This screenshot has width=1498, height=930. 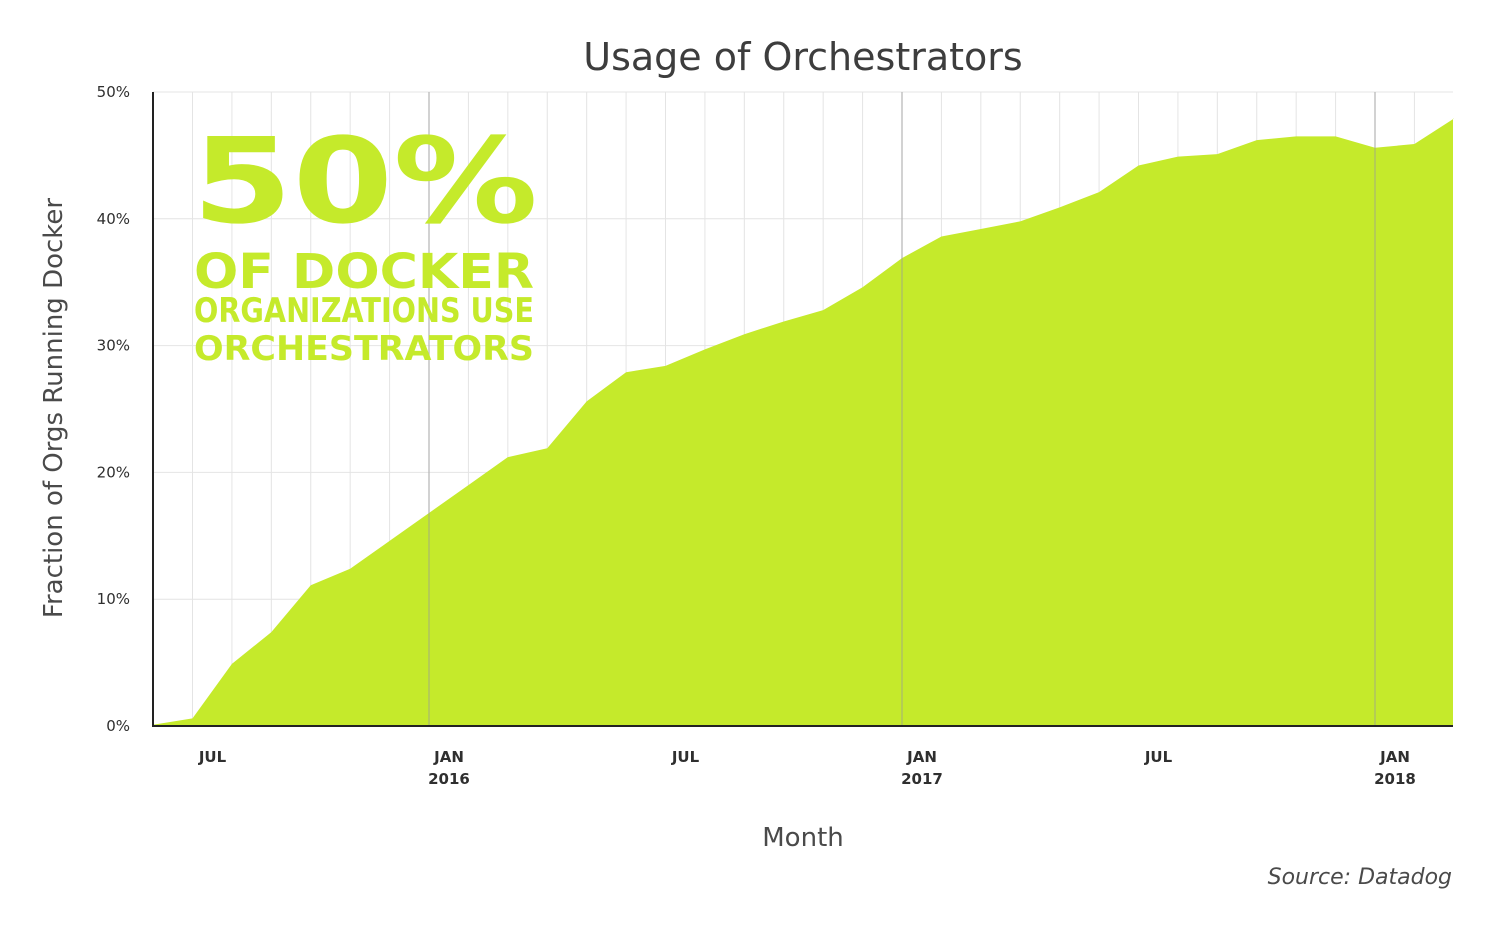 I want to click on callout-line-3: ORCHESTRATORS, so click(x=364, y=349).